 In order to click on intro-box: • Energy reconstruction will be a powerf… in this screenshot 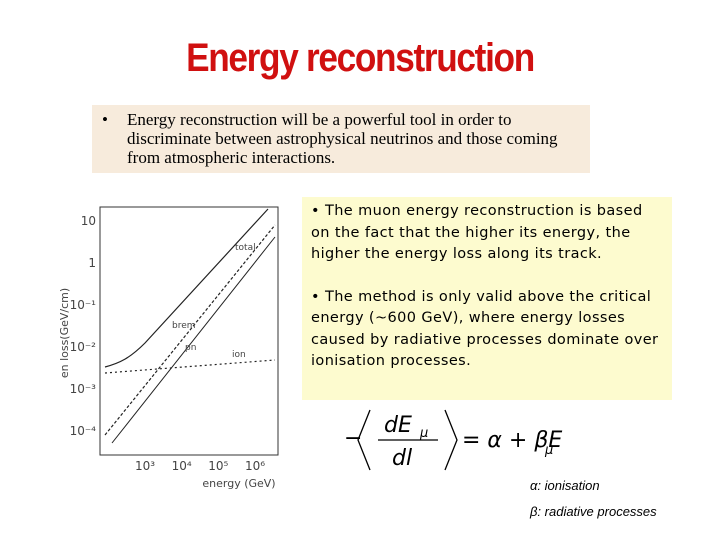, I will do `click(341, 139)`.